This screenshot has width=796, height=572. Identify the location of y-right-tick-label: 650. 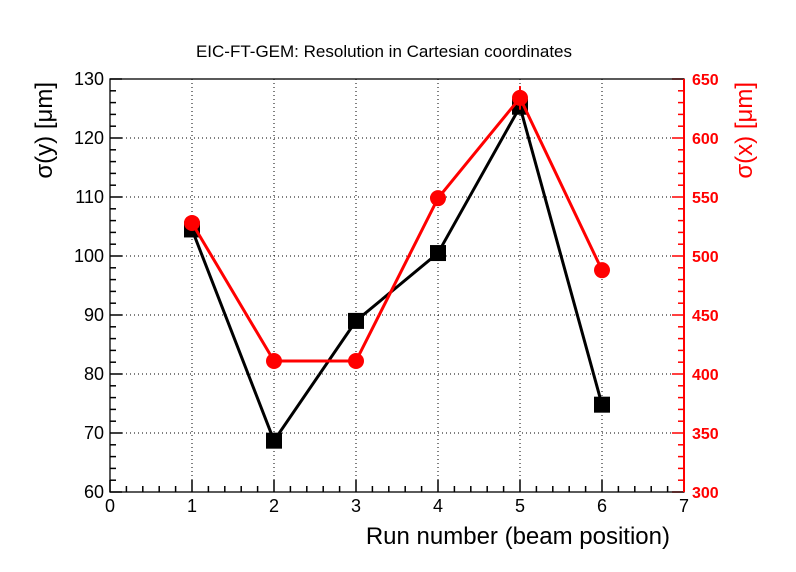
(705, 80).